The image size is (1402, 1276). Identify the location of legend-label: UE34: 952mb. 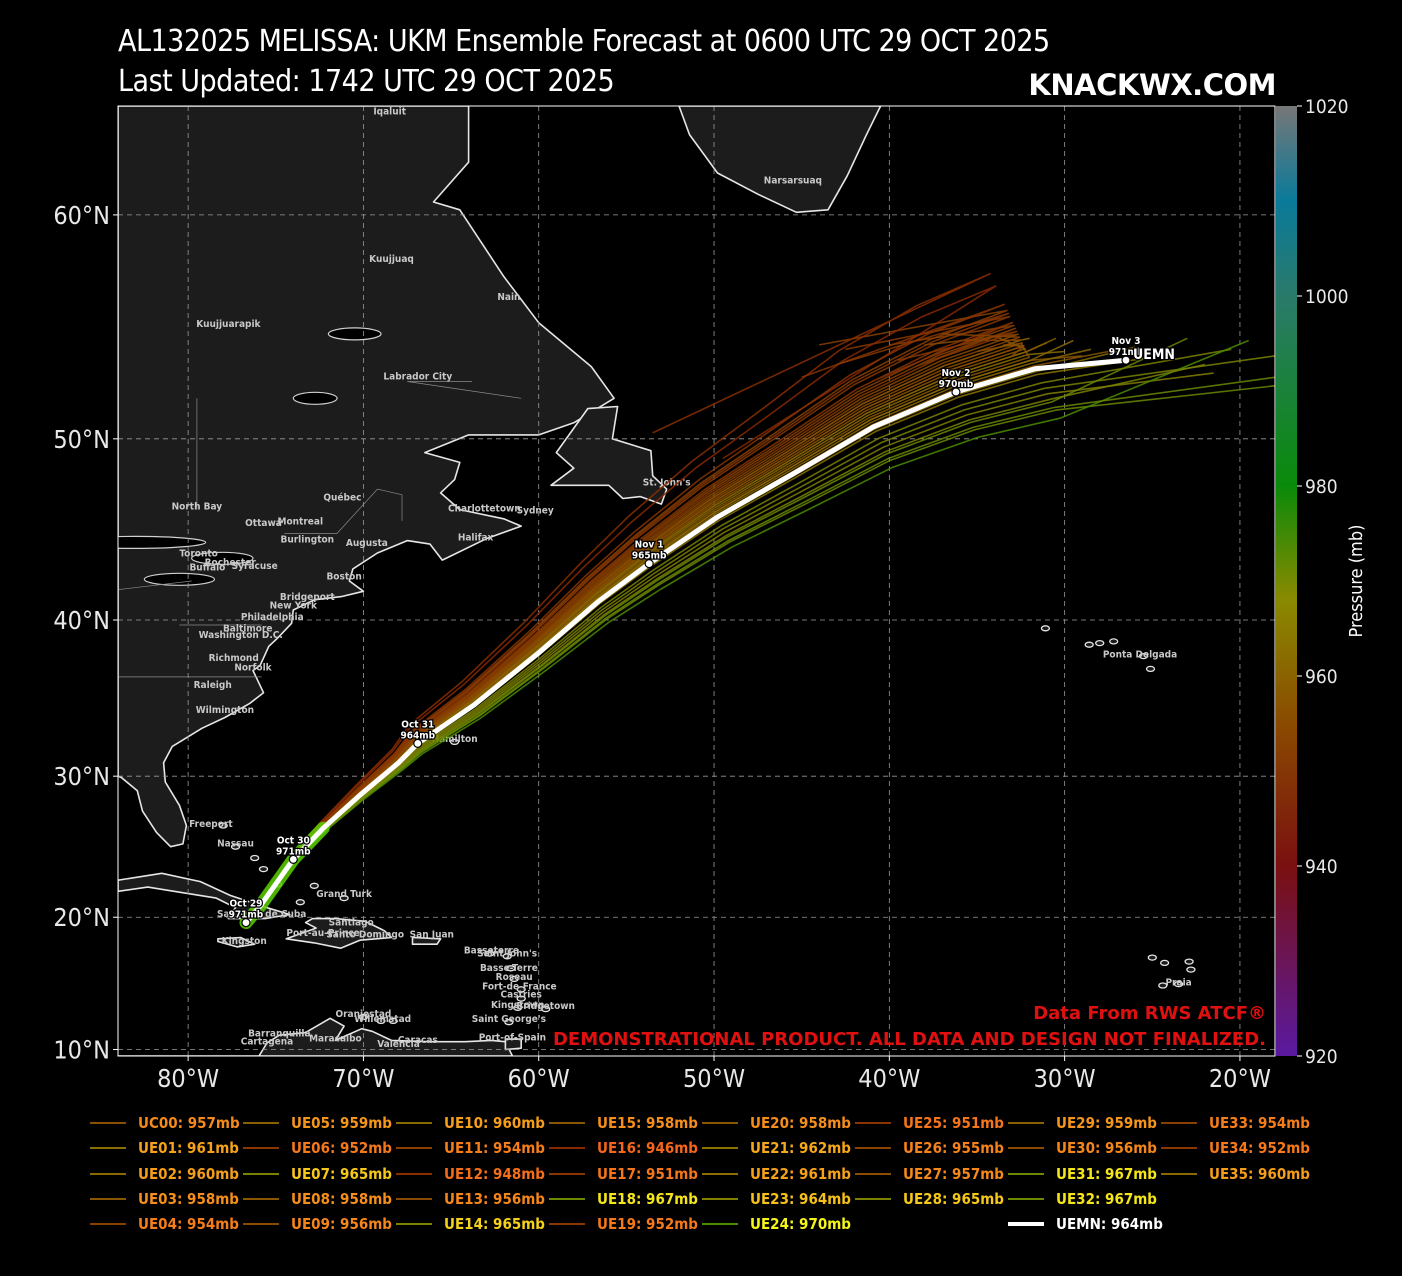
(1259, 1148).